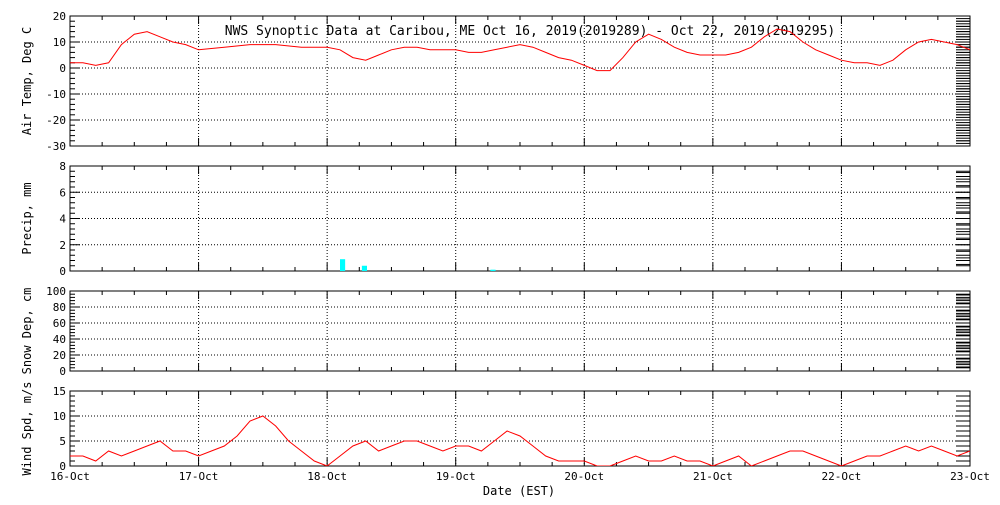 This screenshot has height=505, width=1000. Describe the element at coordinates (59, 391) in the screenshot. I see `wind-speed-ytick-label: 15` at that location.